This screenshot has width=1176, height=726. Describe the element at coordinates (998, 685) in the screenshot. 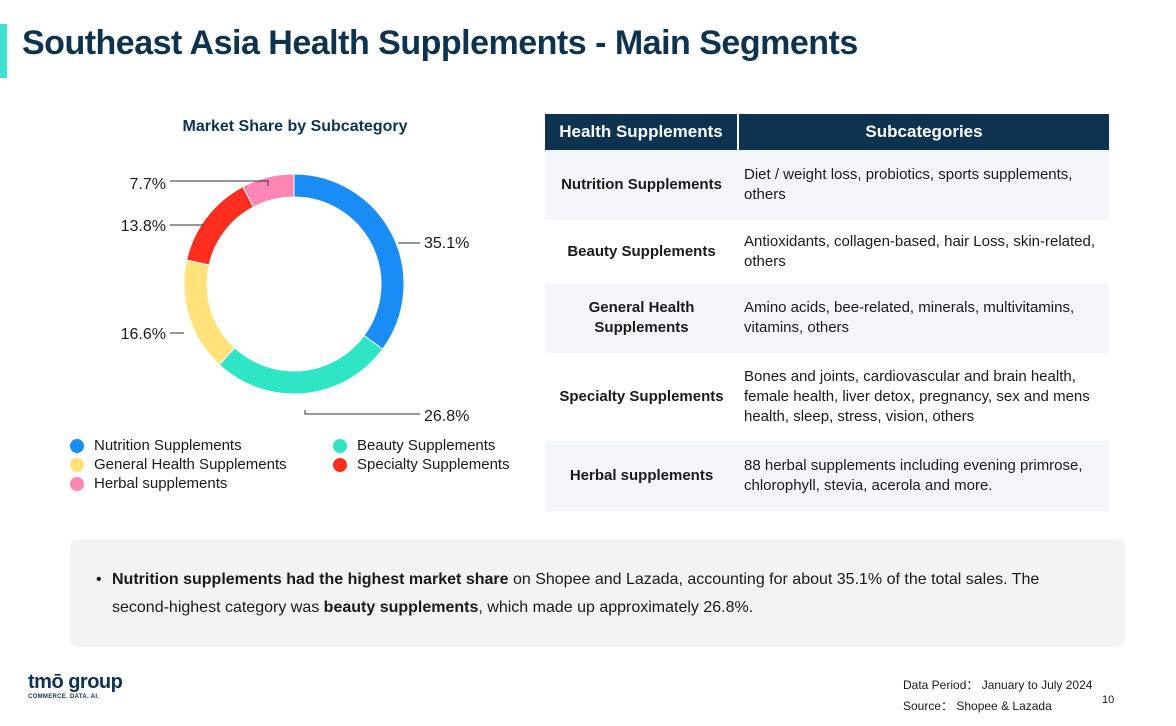

I see `data-period: Data Period： January to July 2024` at that location.